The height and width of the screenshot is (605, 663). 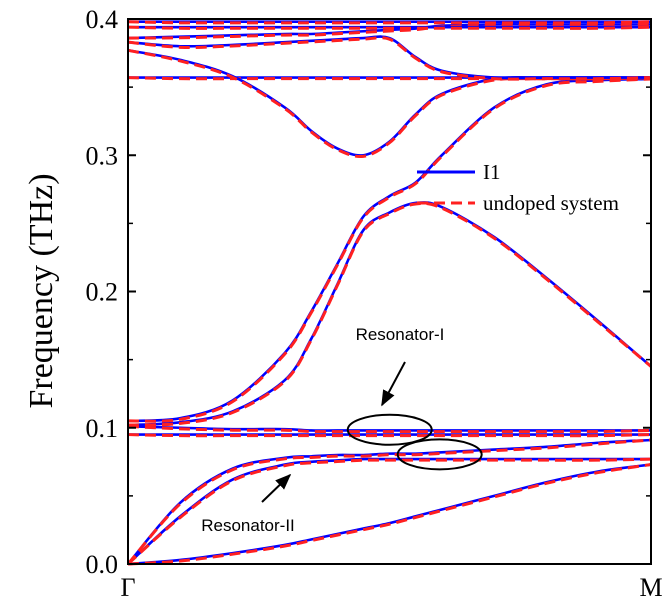 I want to click on legend-label: I1, so click(x=492, y=172).